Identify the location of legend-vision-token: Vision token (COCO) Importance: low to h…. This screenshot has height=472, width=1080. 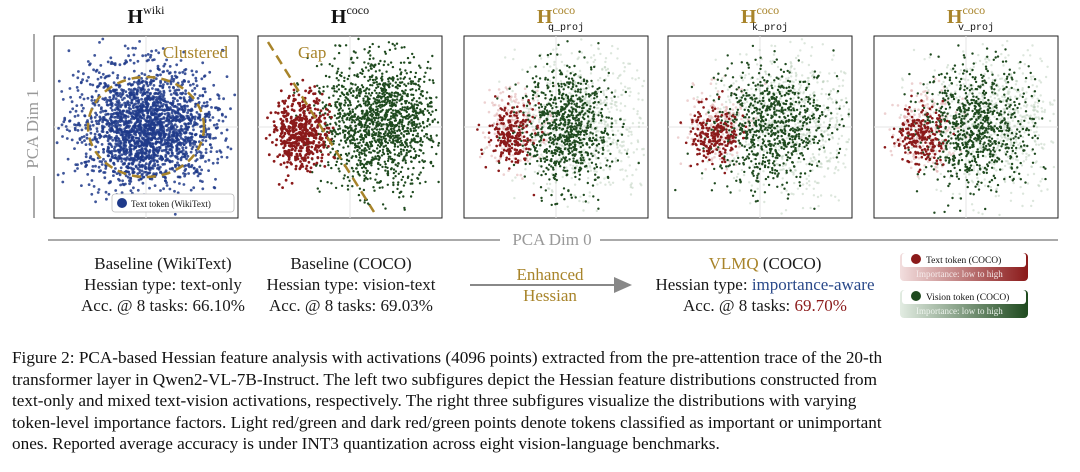
(964, 304).